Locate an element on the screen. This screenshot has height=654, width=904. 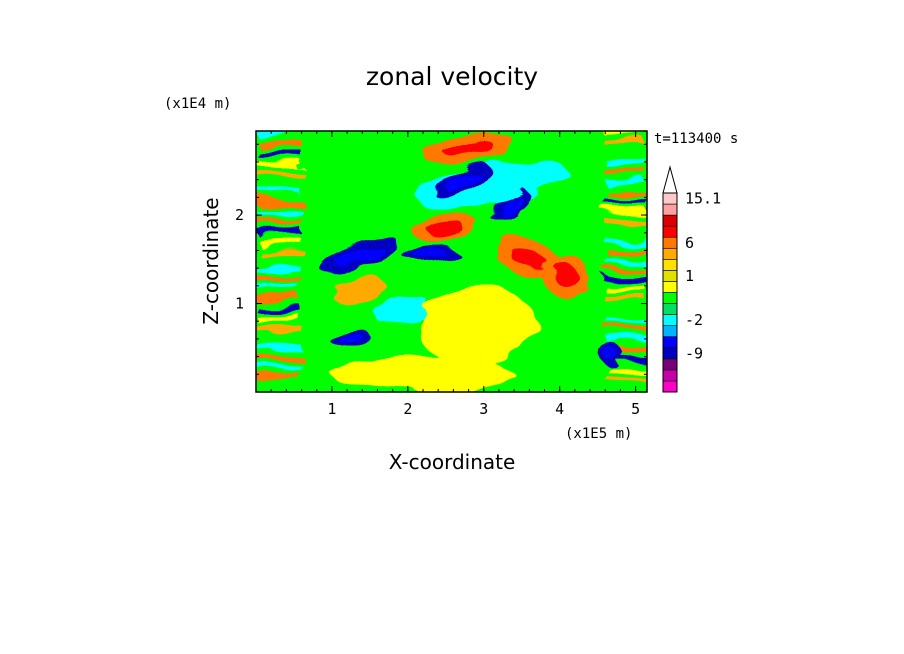
x-axis-label: X-coordinate is located at coordinates (452, 462).